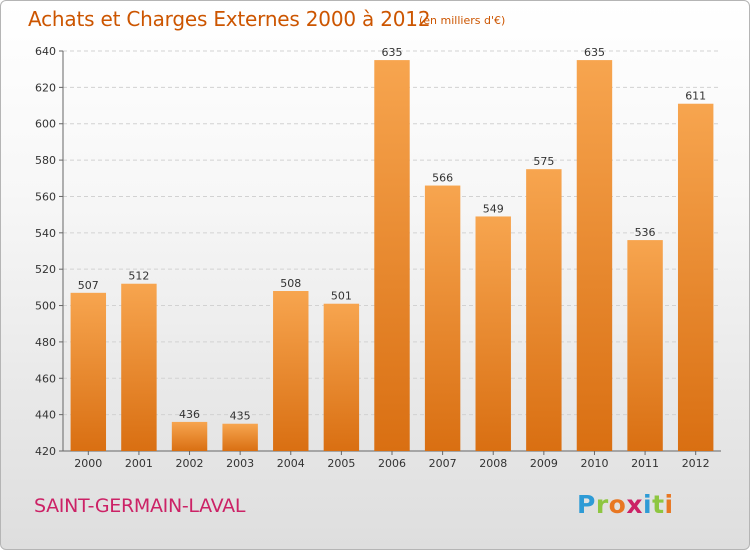 This screenshot has width=750, height=550. What do you see at coordinates (341, 463) in the screenshot?
I see `x-tick-label: 2005` at bounding box center [341, 463].